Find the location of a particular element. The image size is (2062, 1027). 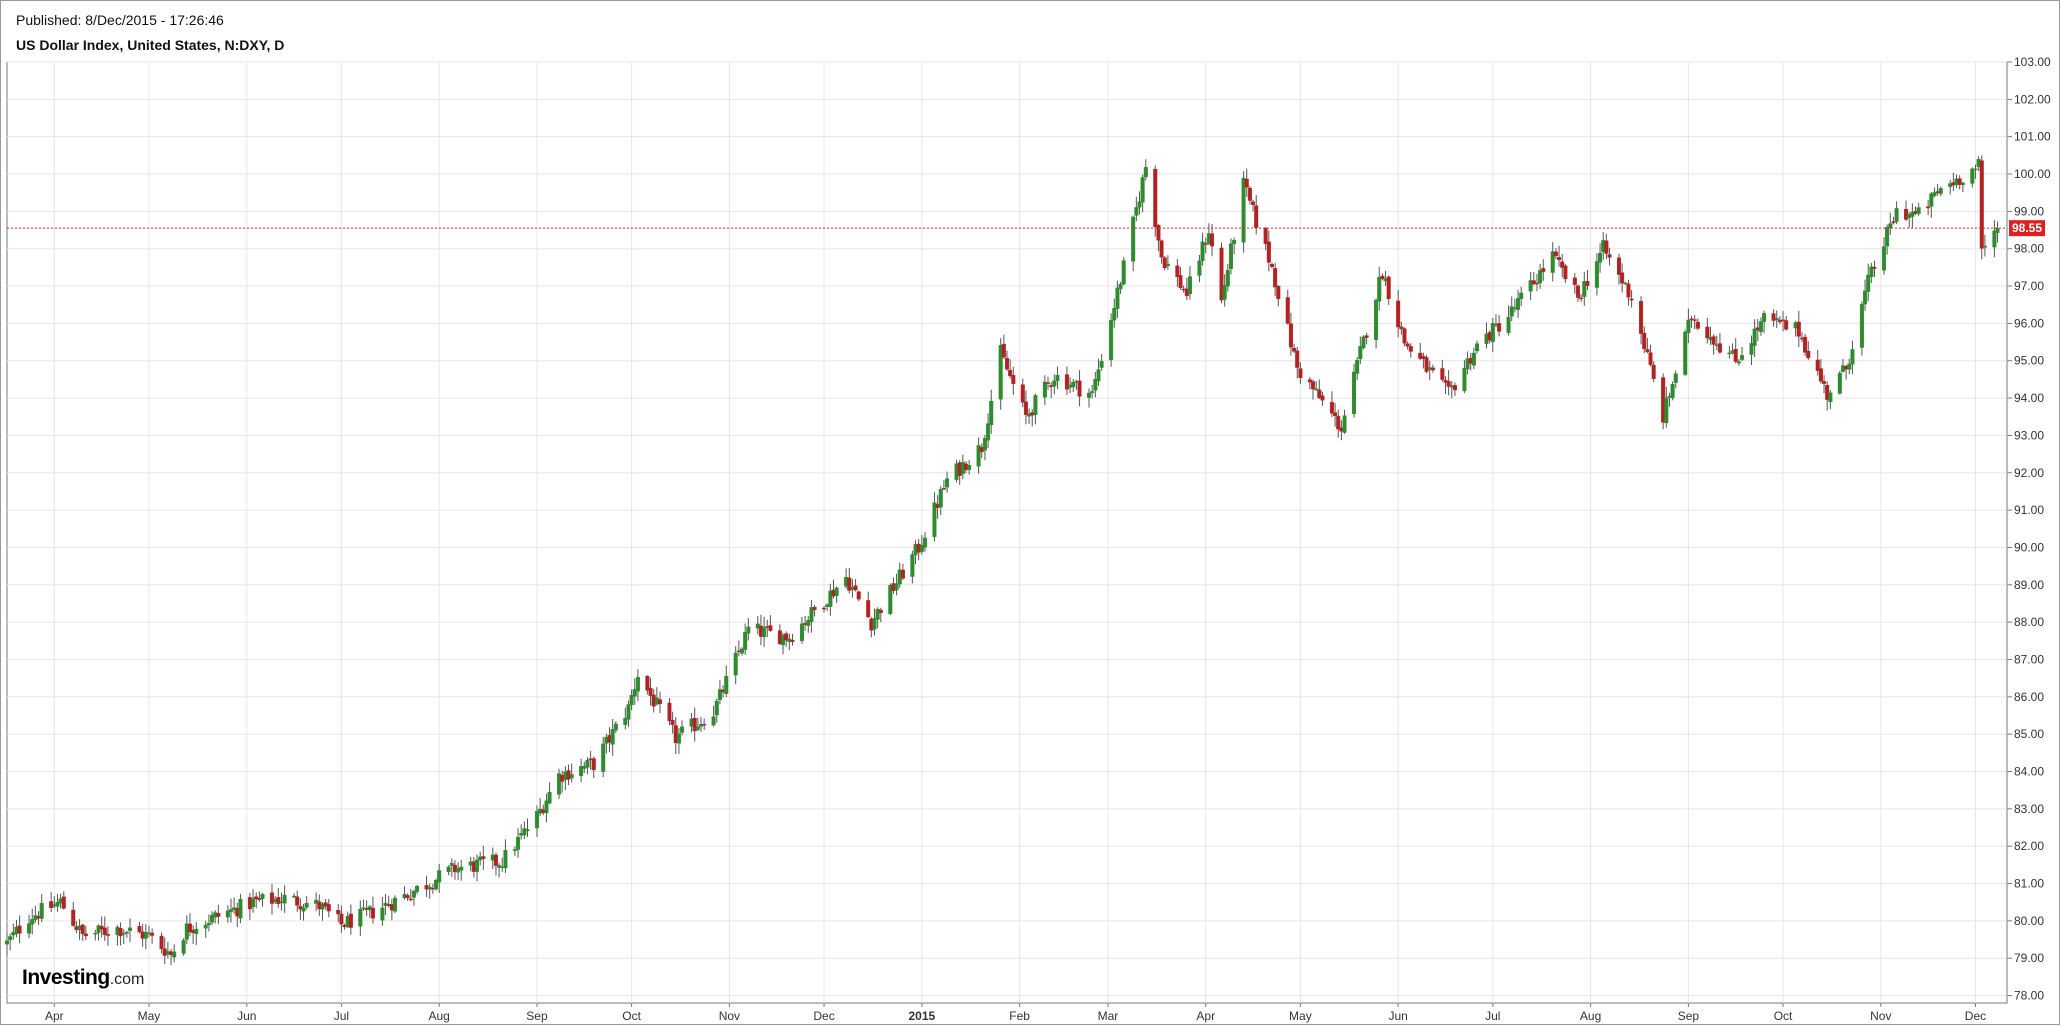

published-timestamp: Published: 8/Dec/2015 - 17:26:46 is located at coordinates (120, 20).